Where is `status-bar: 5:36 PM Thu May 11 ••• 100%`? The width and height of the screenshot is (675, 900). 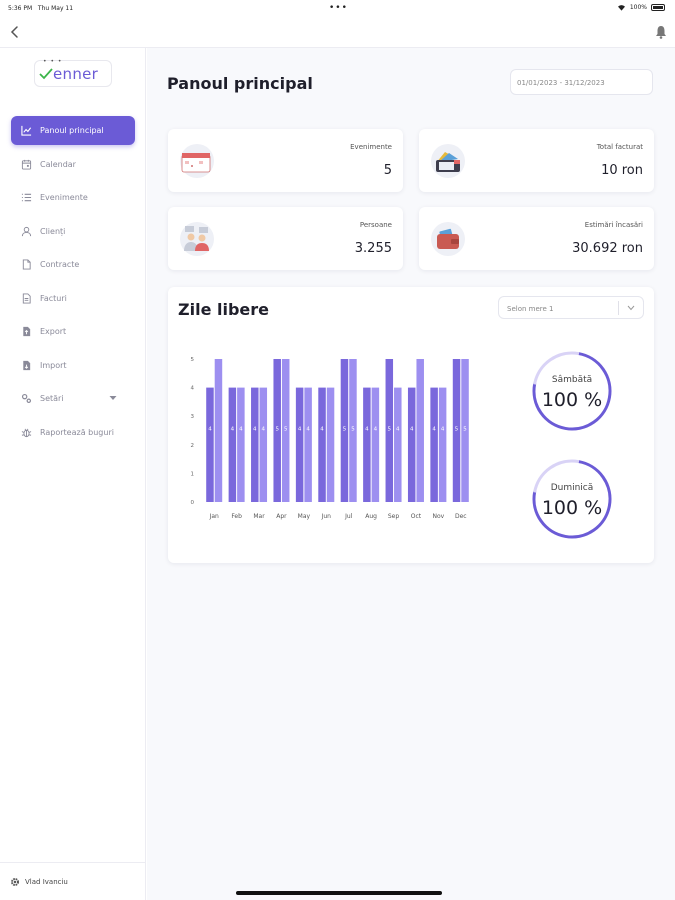 status-bar: 5:36 PM Thu May 11 ••• 100% is located at coordinates (337, 9).